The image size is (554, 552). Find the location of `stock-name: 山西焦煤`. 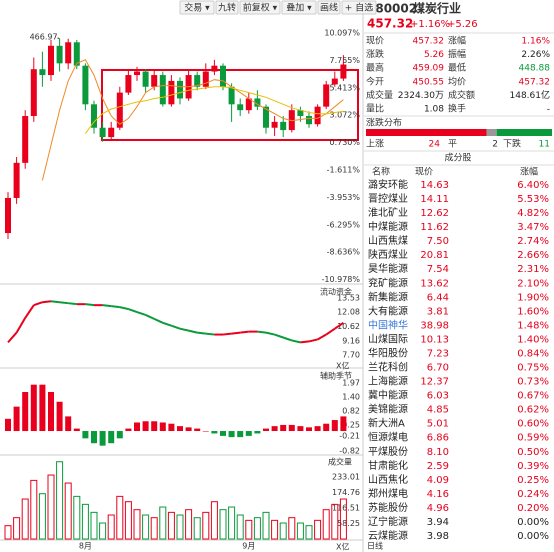

stock-name: 山西焦煤 is located at coordinates (388, 240).